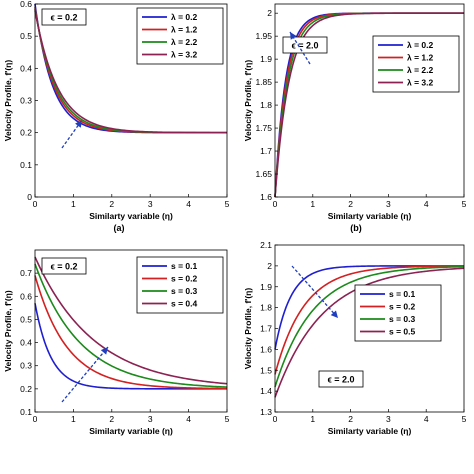 The image size is (474, 474). I want to click on panel-caption: (a), so click(119, 228).